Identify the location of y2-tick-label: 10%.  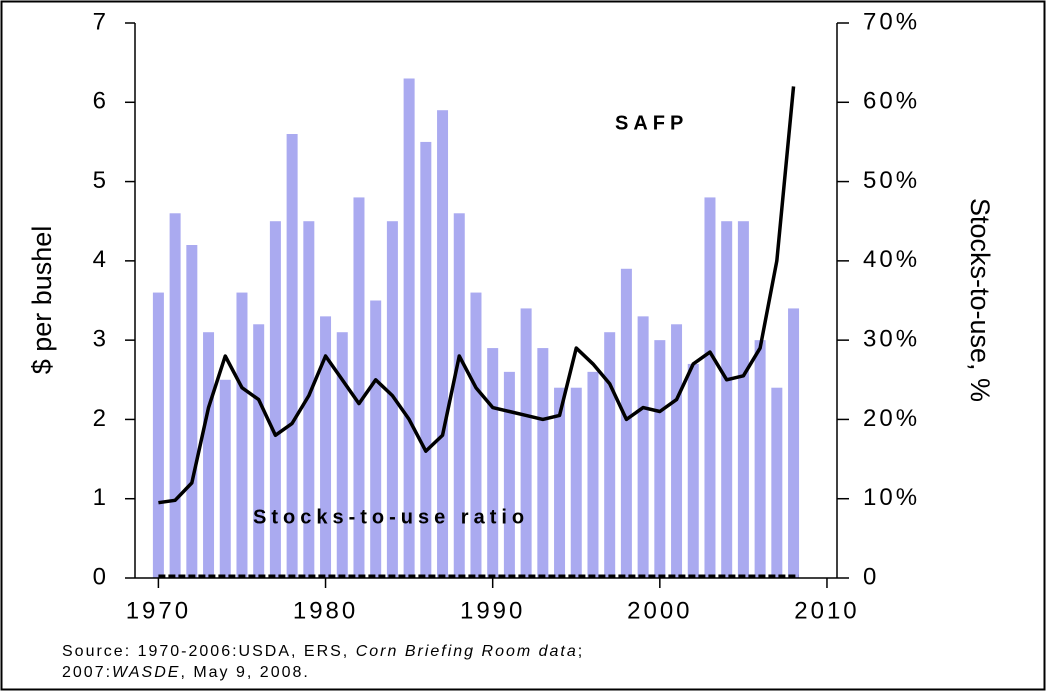
(891, 497).